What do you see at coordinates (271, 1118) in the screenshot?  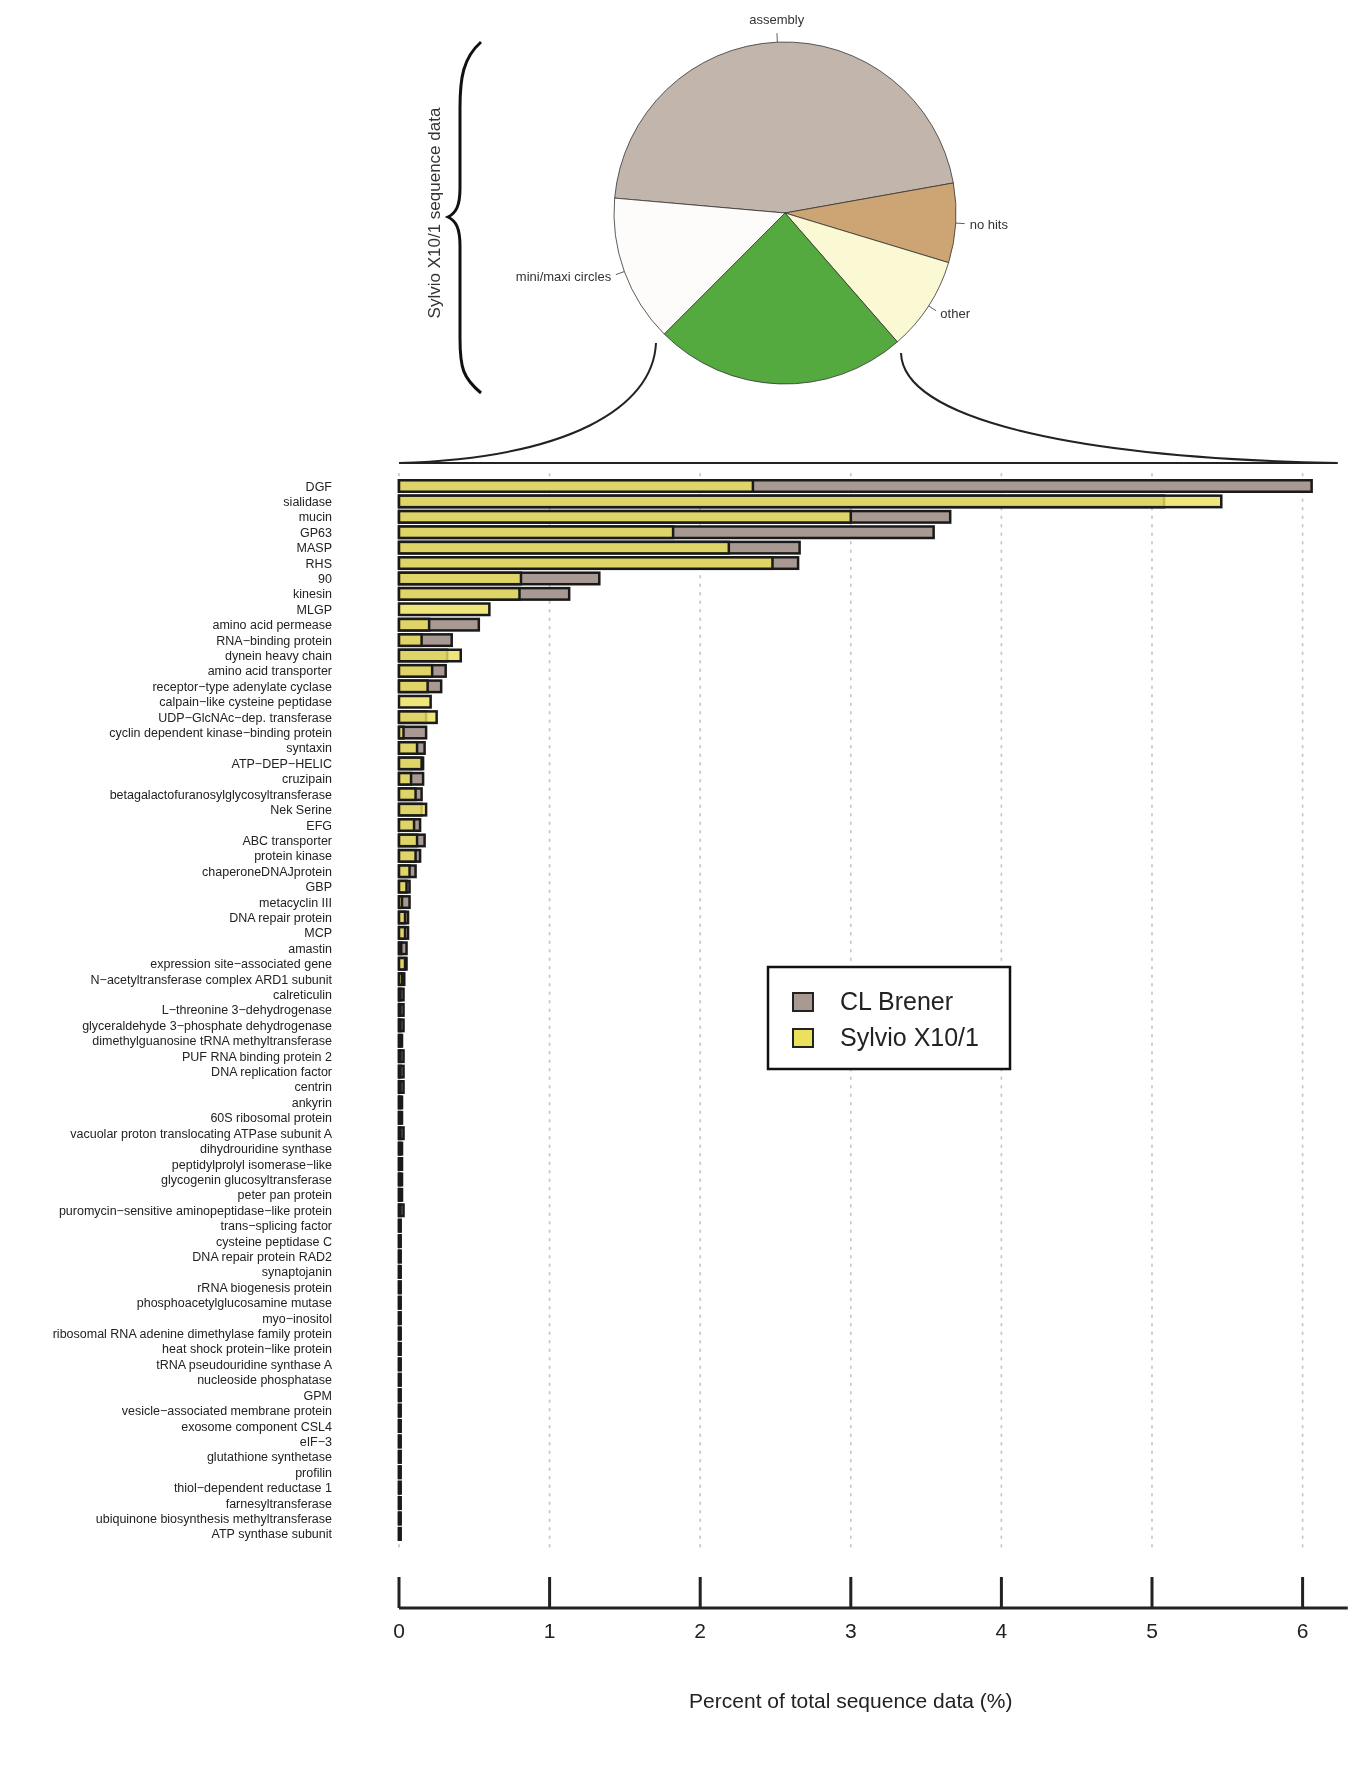 I see `y-tick-label: 60S ribosomal protein` at bounding box center [271, 1118].